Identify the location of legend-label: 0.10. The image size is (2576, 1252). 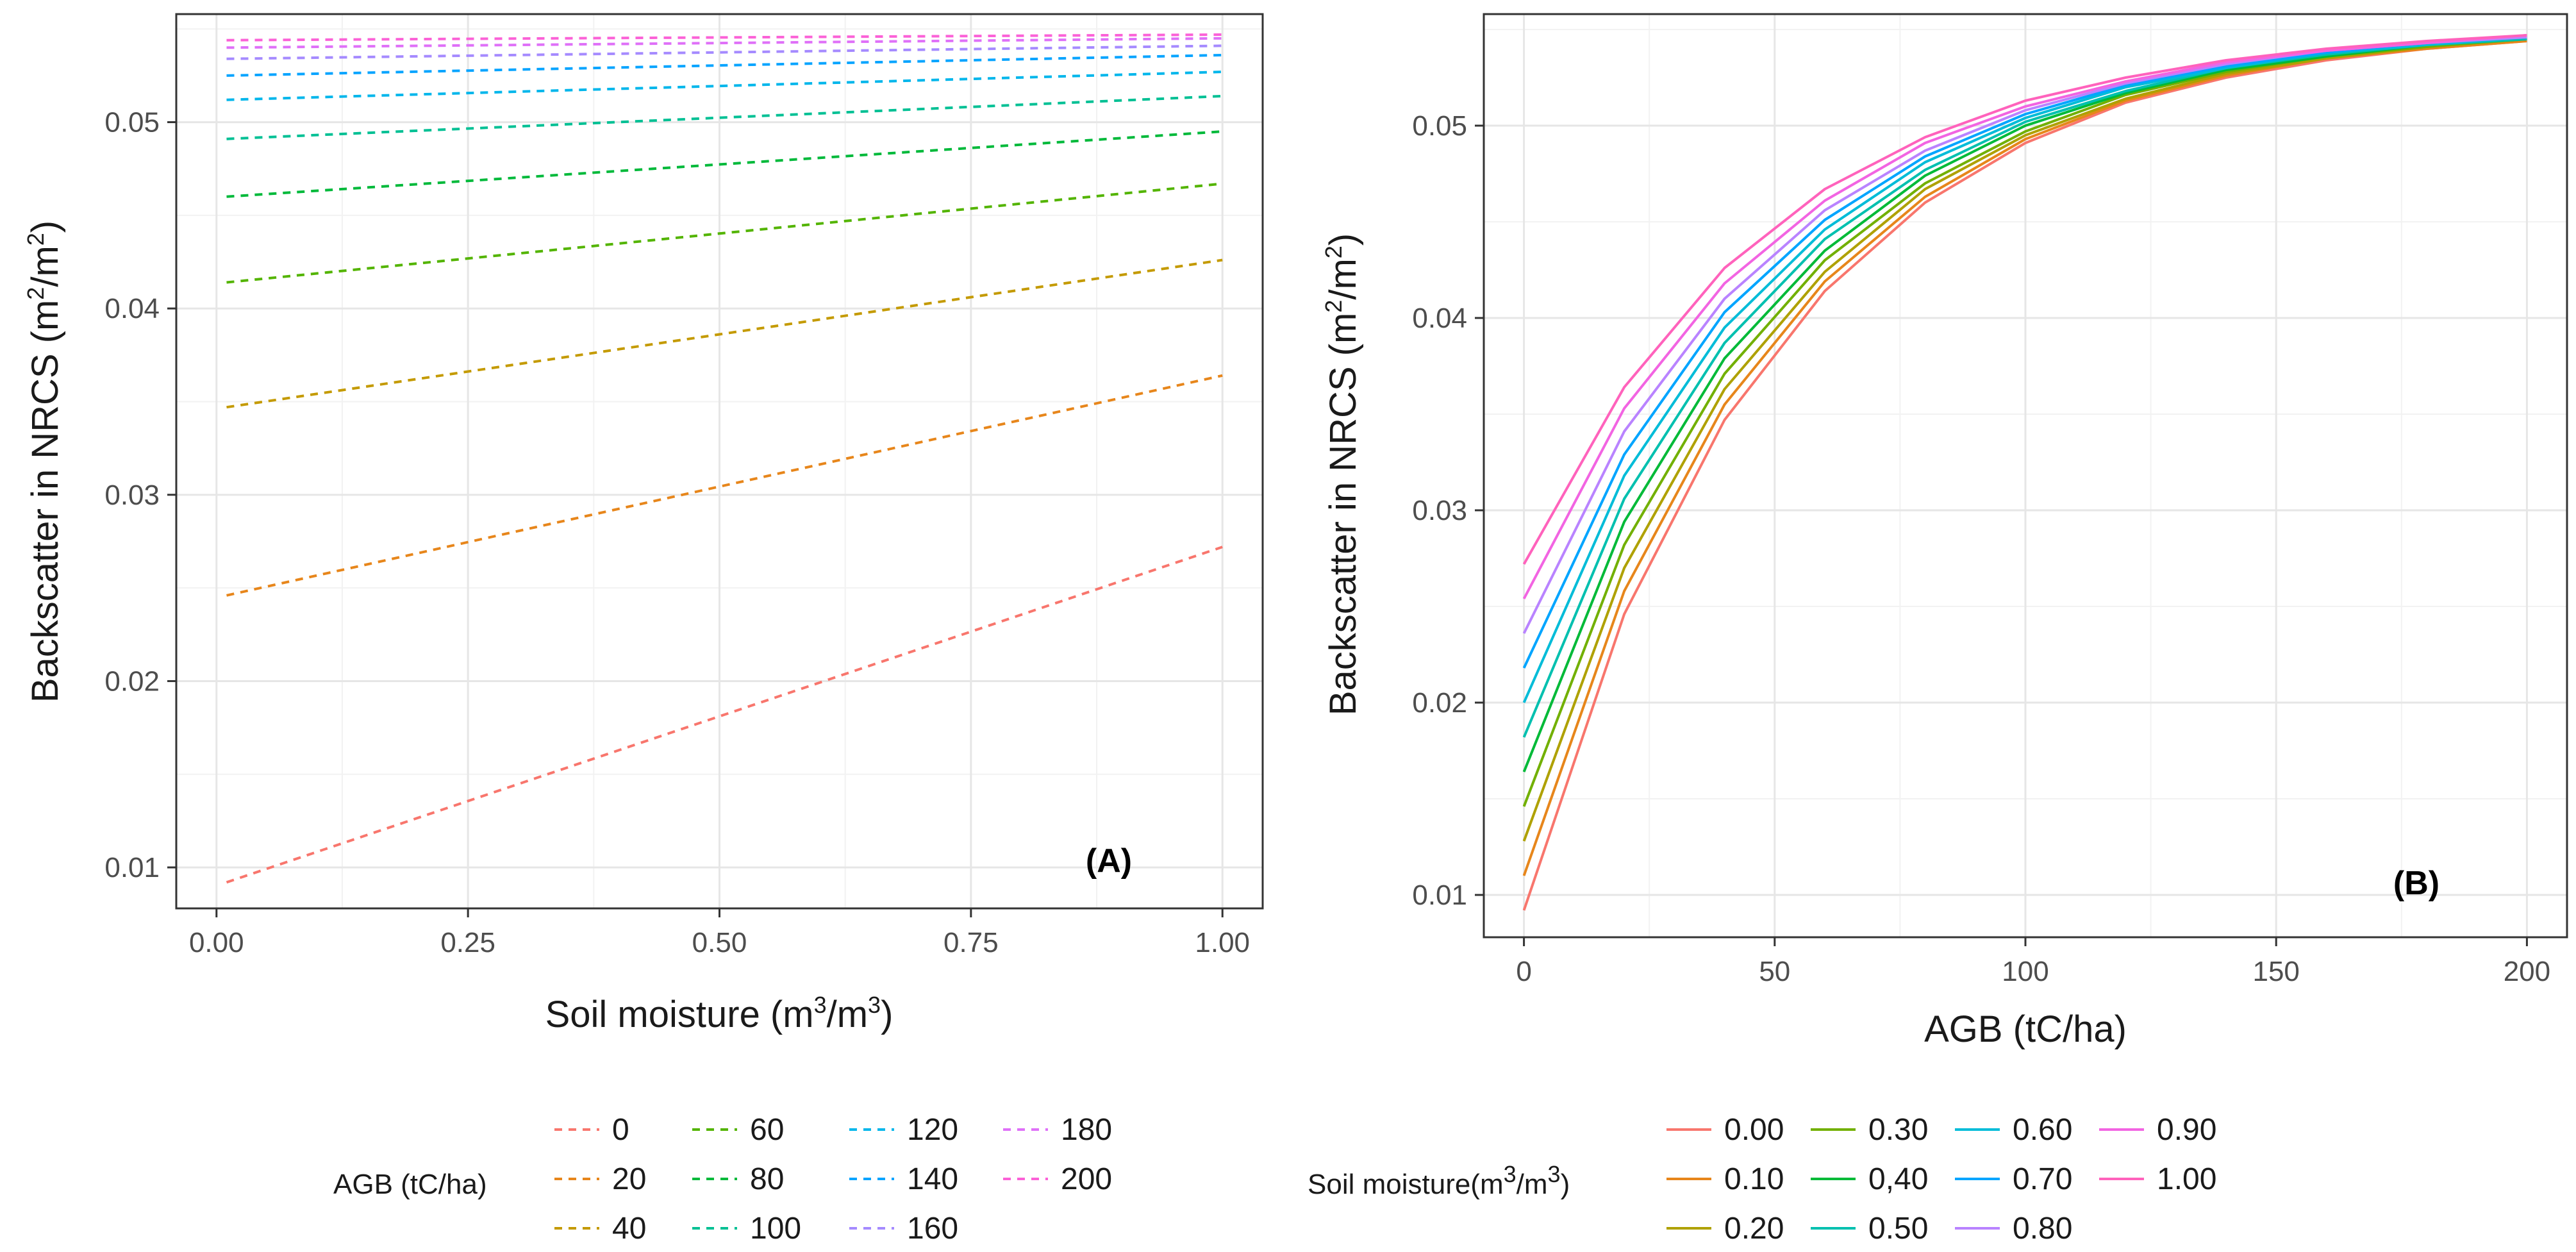
(1754, 1179).